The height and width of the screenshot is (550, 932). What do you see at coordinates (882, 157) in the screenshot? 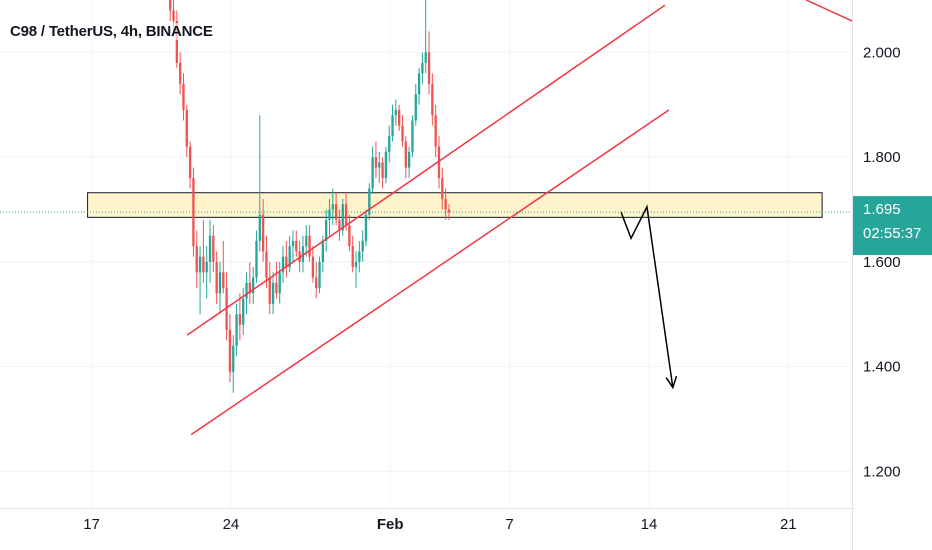
I see `price-tick-label: 1.800` at bounding box center [882, 157].